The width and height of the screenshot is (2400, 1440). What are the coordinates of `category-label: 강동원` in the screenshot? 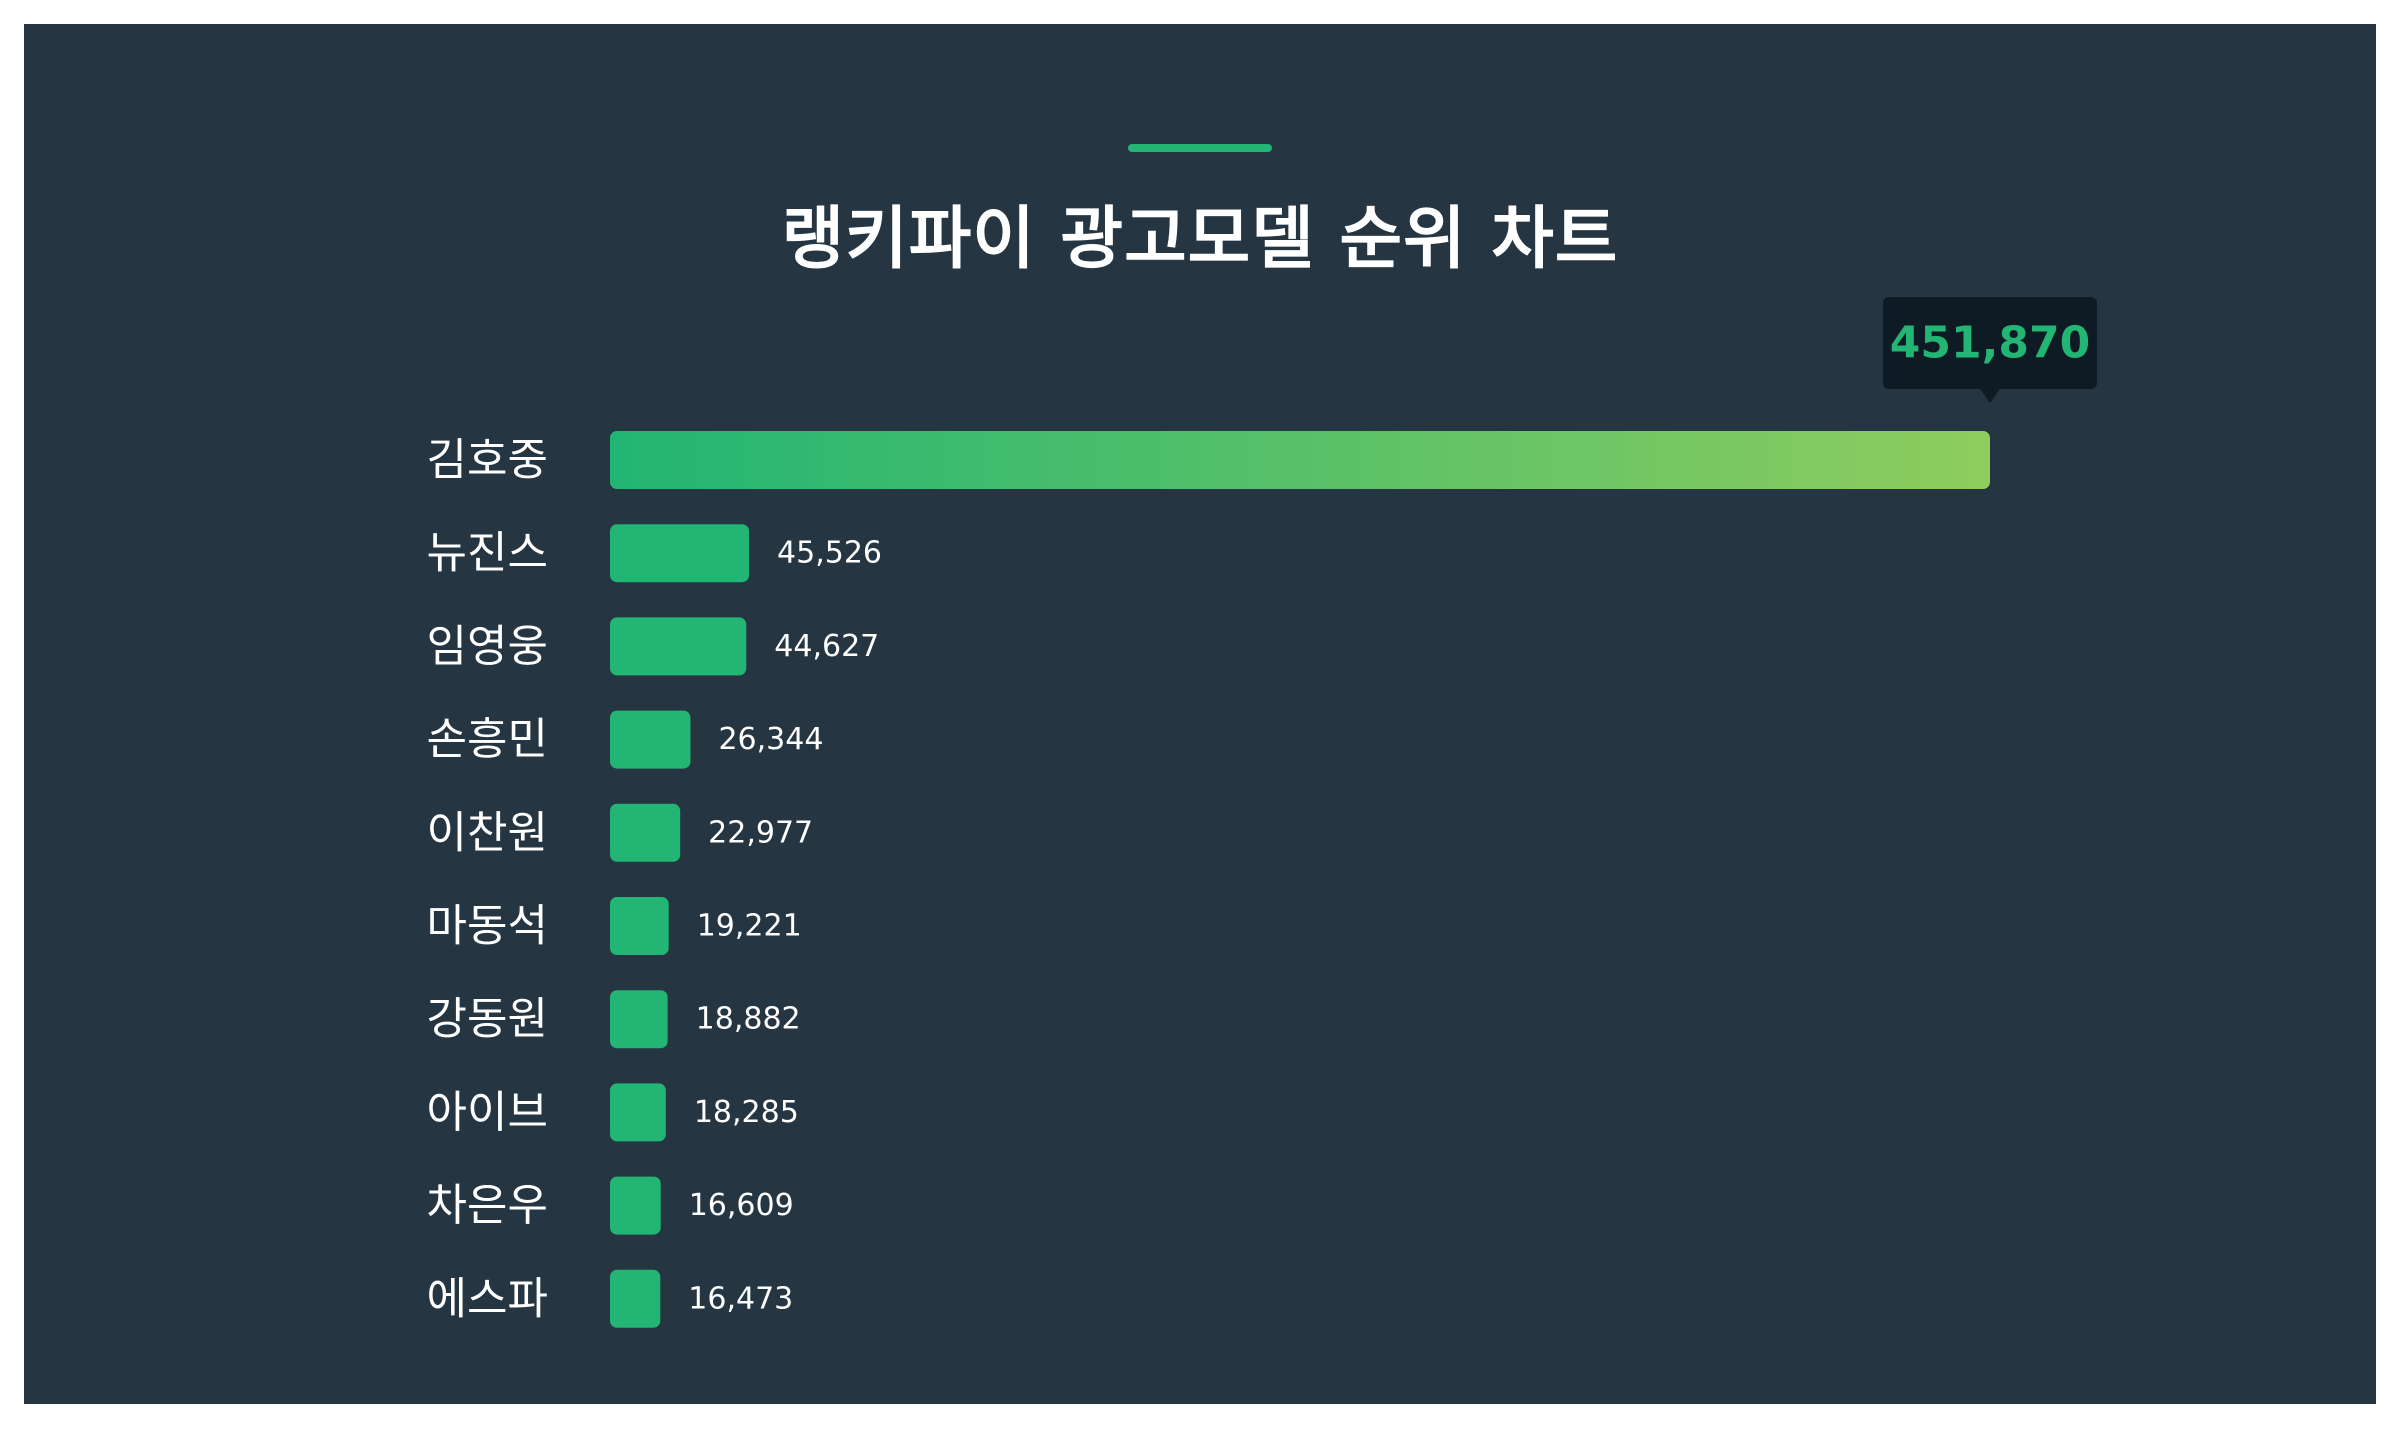 It's located at (487, 1019).